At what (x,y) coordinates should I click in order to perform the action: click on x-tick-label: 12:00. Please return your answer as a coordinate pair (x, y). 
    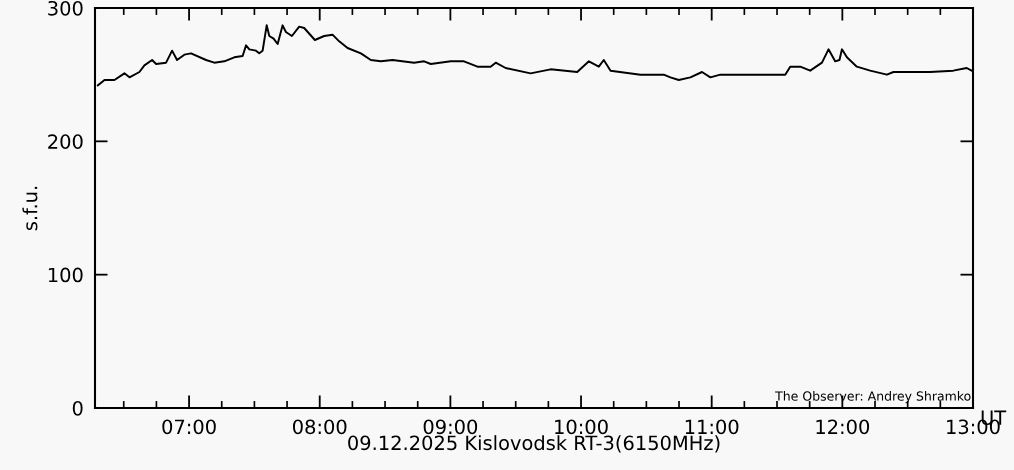
    Looking at the image, I should click on (843, 427).